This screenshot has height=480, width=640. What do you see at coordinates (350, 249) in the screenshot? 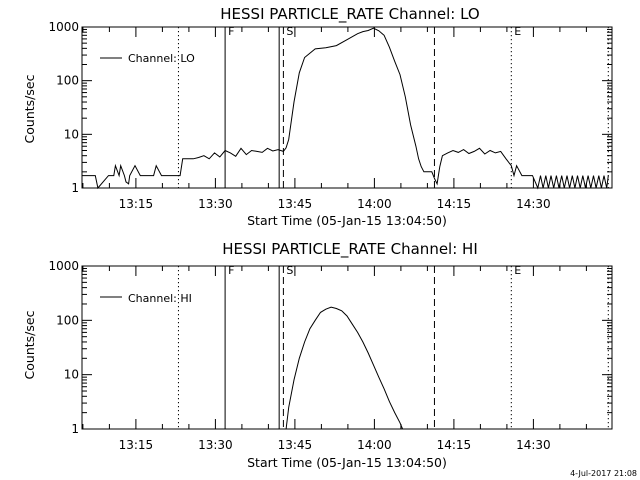
I see `chart-title: HESSI PARTICLE_RATE Channel: HI` at bounding box center [350, 249].